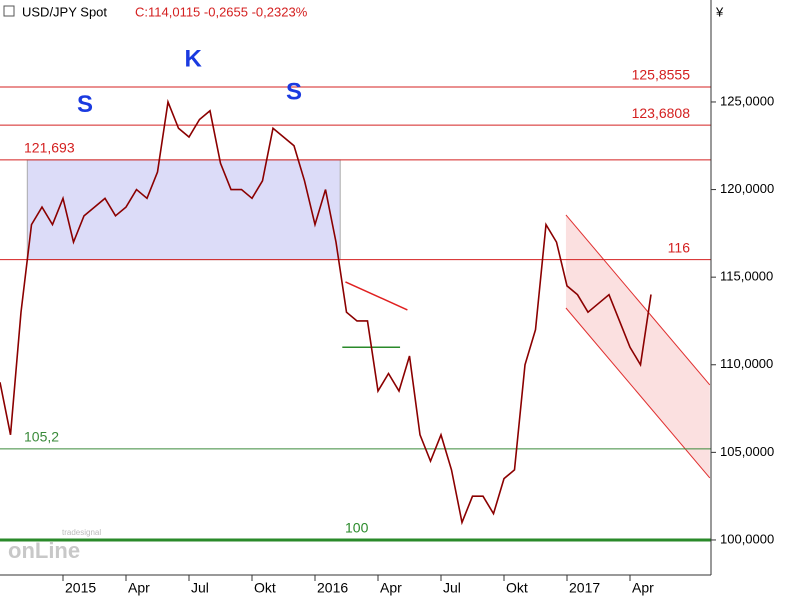  Describe the element at coordinates (49, 148) in the screenshot. I see `level-label: 121,693` at that location.